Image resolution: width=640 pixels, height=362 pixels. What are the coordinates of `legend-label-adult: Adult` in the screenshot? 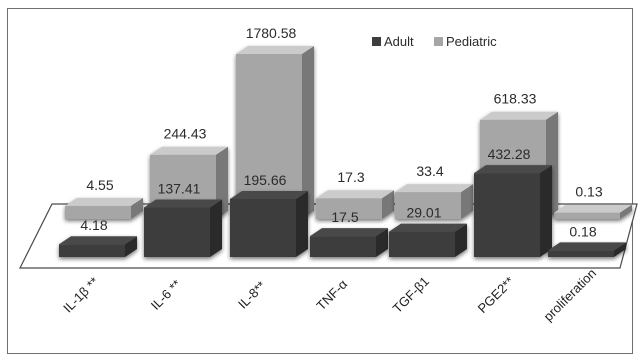 It's located at (399, 41).